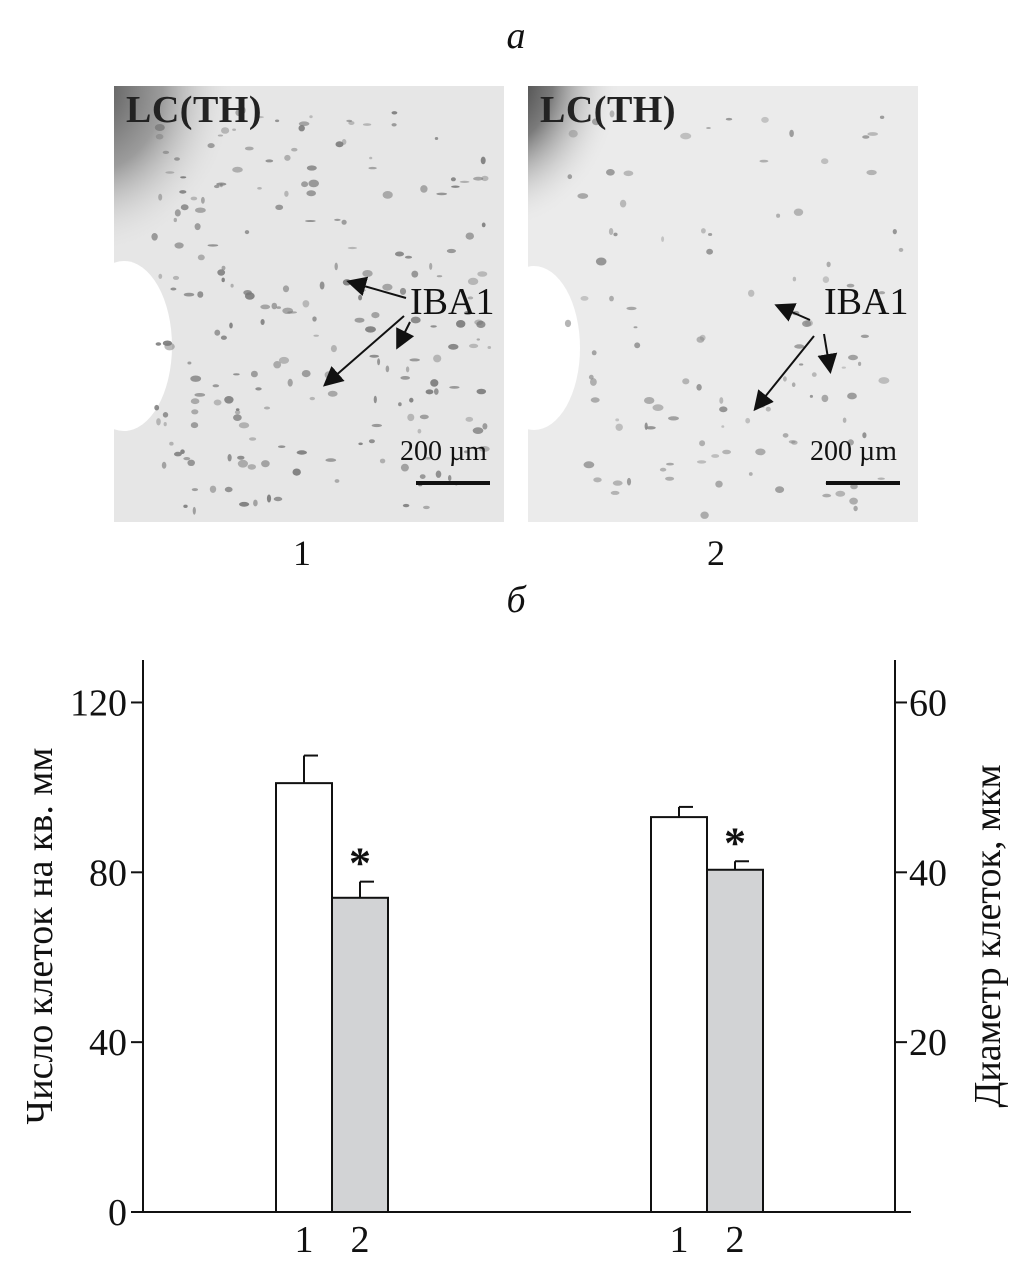  Describe the element at coordinates (735, 1240) in the screenshot. I see `category-label-group2-2: 2` at that location.